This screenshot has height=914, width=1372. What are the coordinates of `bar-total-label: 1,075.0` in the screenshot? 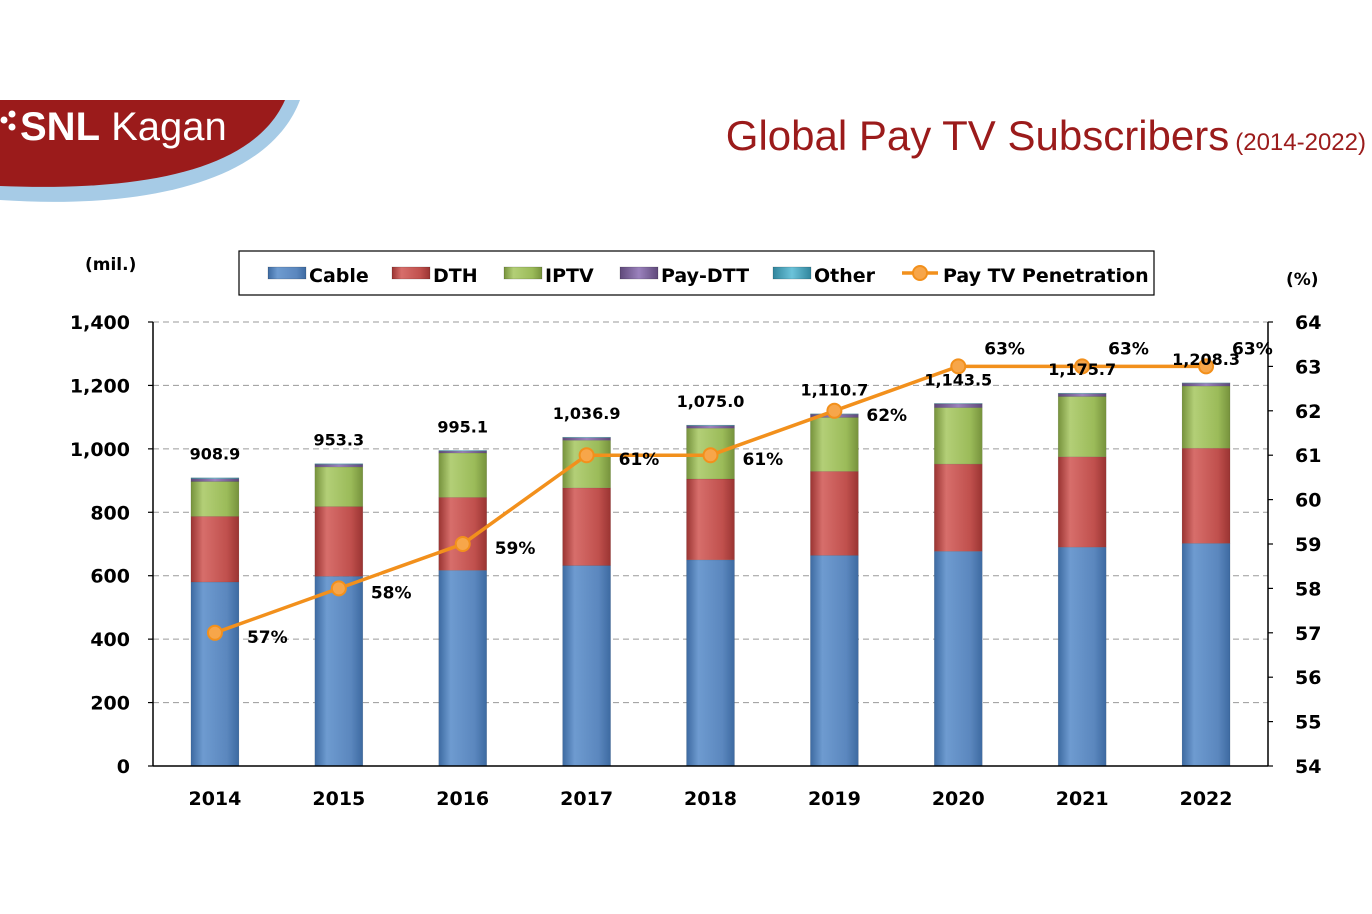 It's located at (711, 401).